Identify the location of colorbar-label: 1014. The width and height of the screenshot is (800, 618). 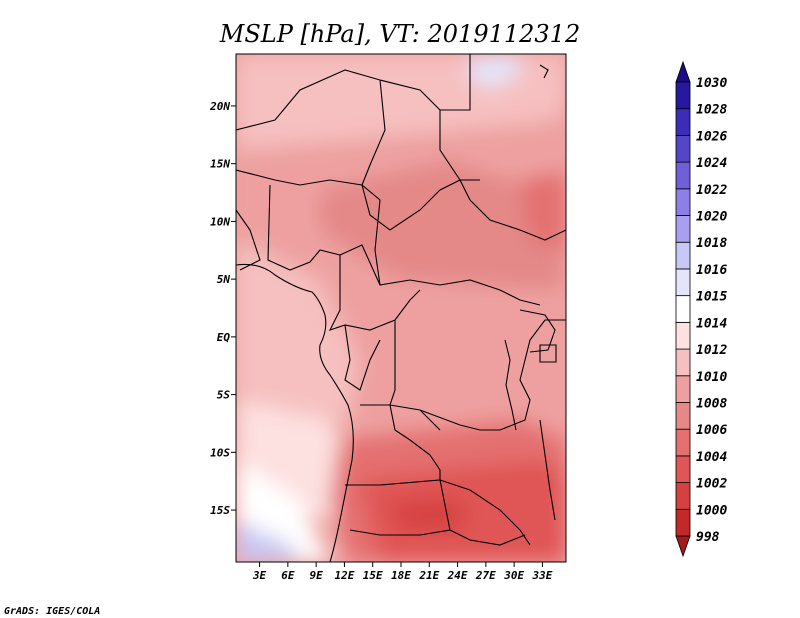
(711, 323).